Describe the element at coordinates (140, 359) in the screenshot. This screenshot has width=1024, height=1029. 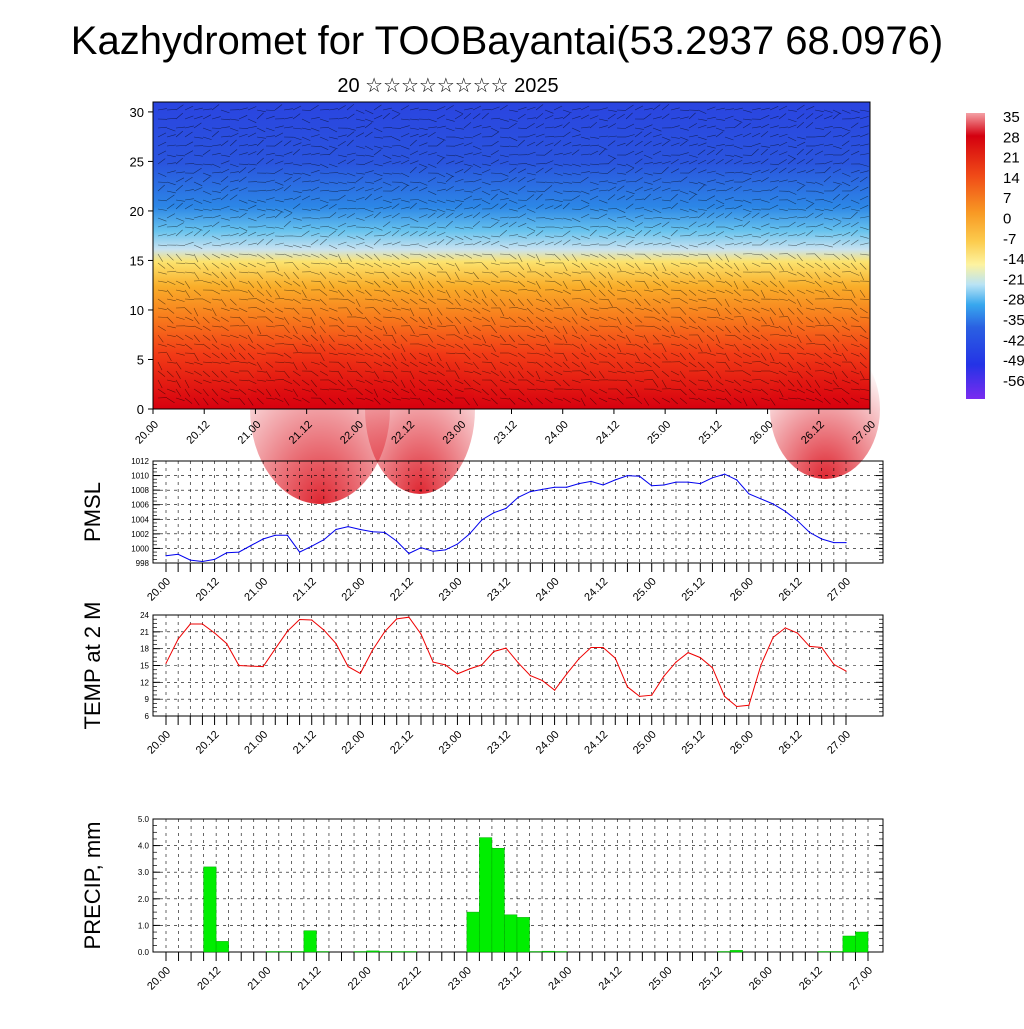
I see `y-tick-label: 5` at that location.